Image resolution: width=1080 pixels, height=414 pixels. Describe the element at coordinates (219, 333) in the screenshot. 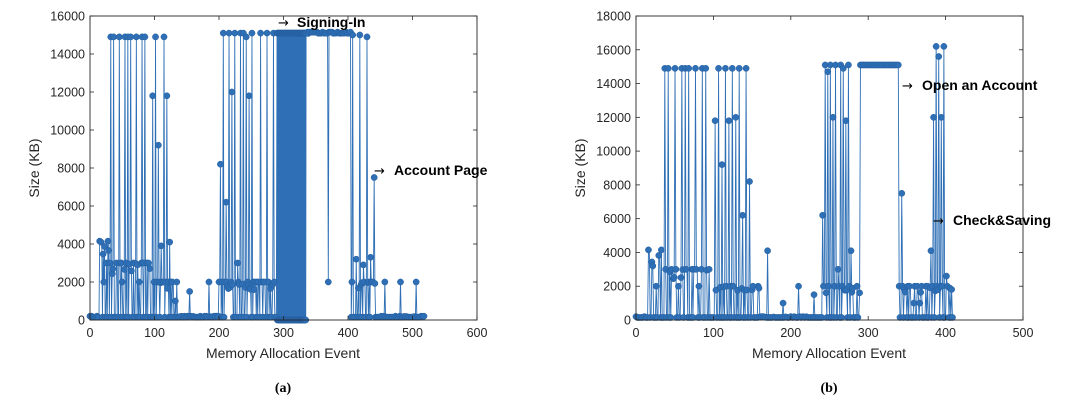

I see `chart-a-x-tick-label: 200` at that location.